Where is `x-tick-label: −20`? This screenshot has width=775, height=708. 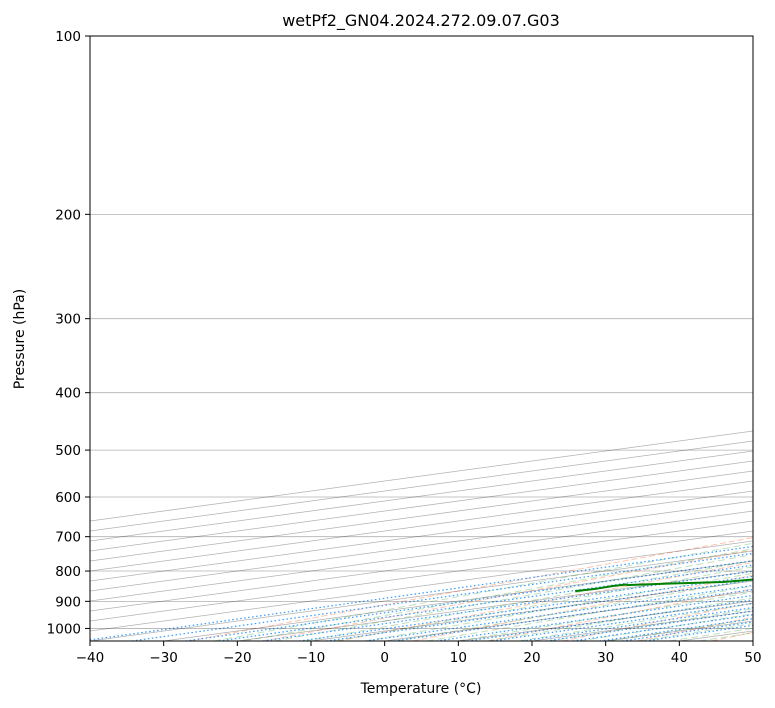 x-tick-label: −20 is located at coordinates (237, 658).